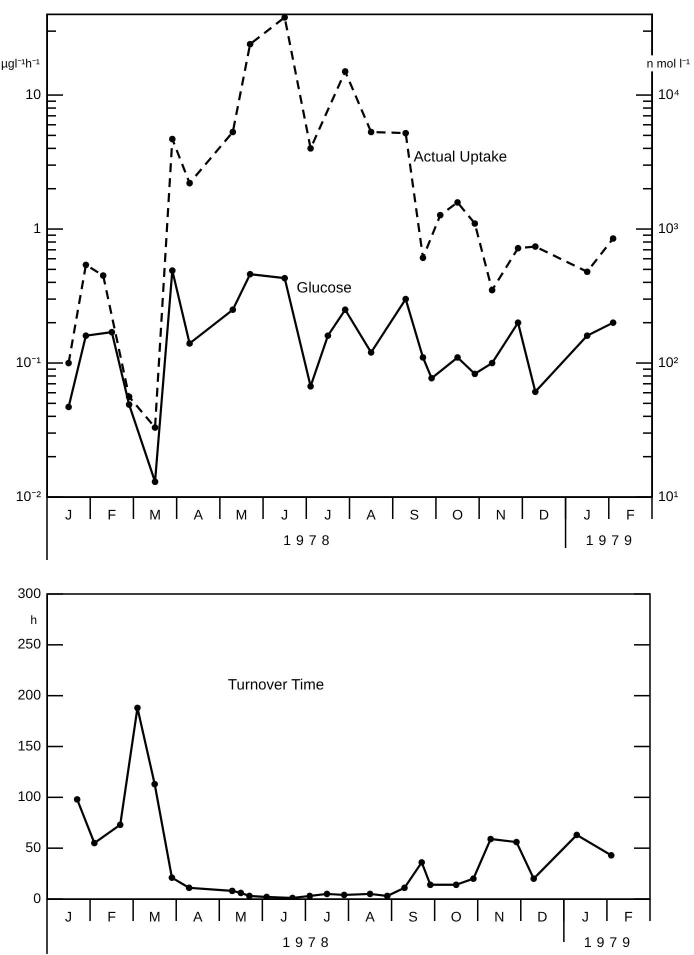 The image size is (694, 955). What do you see at coordinates (461, 157) in the screenshot?
I see `series-label: Actual Uptake` at bounding box center [461, 157].